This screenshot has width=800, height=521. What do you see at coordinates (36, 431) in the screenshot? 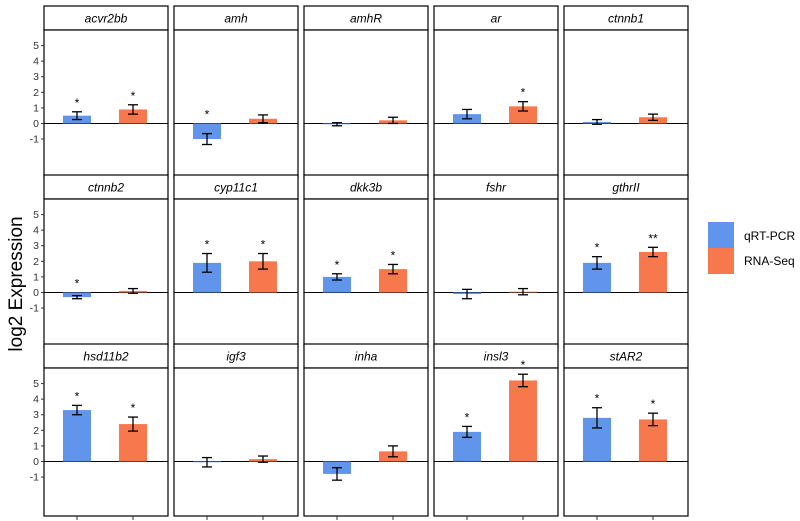
I see `y-tick-label: 2` at bounding box center [36, 431].